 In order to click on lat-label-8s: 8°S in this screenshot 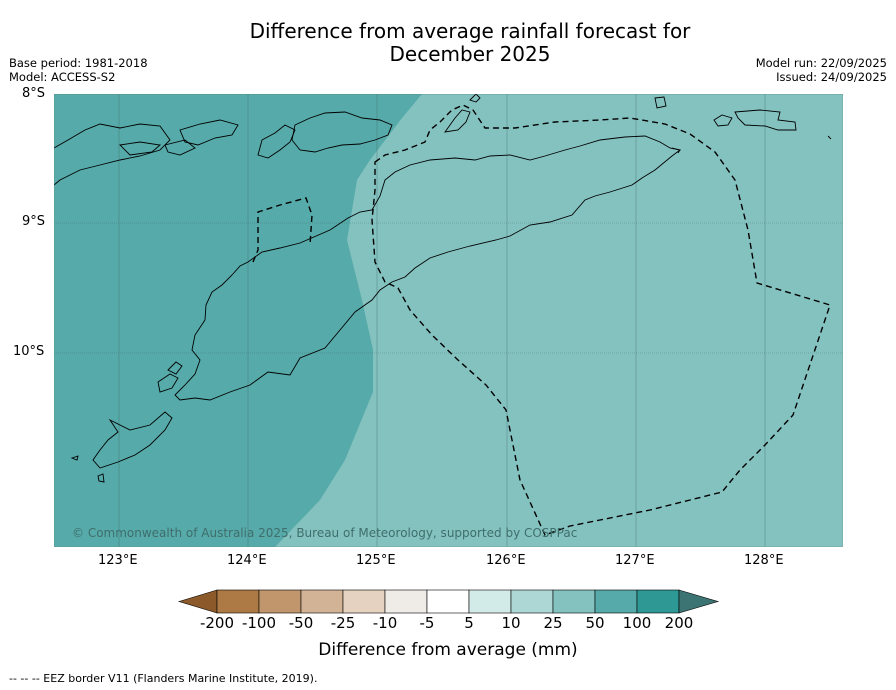, I will do `click(34, 93)`.